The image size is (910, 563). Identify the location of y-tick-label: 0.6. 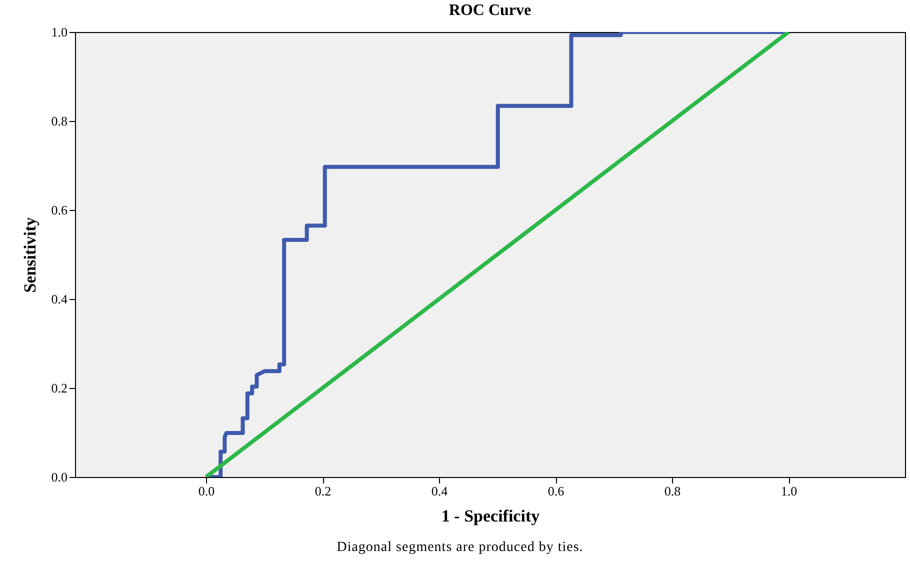
(59, 210).